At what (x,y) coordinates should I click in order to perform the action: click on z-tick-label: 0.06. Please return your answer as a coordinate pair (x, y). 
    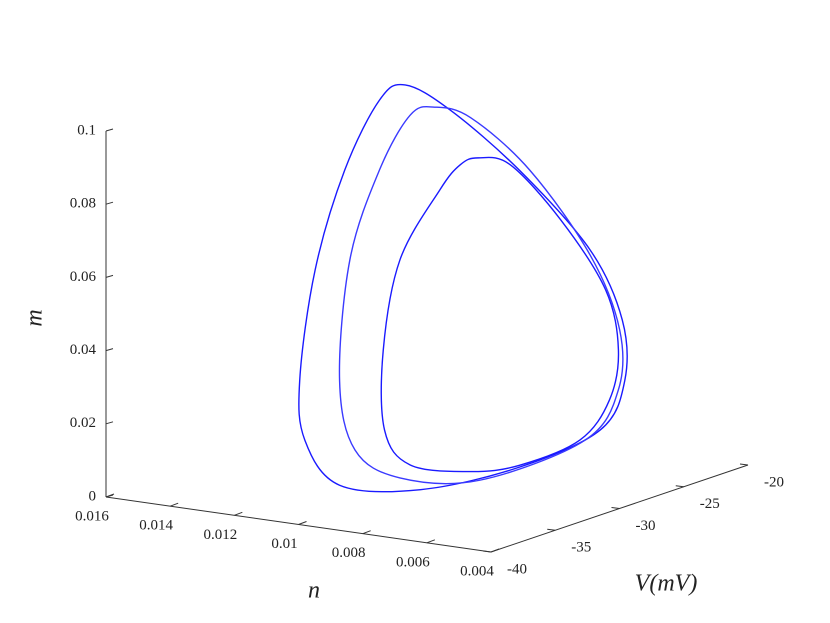
    Looking at the image, I should click on (83, 277).